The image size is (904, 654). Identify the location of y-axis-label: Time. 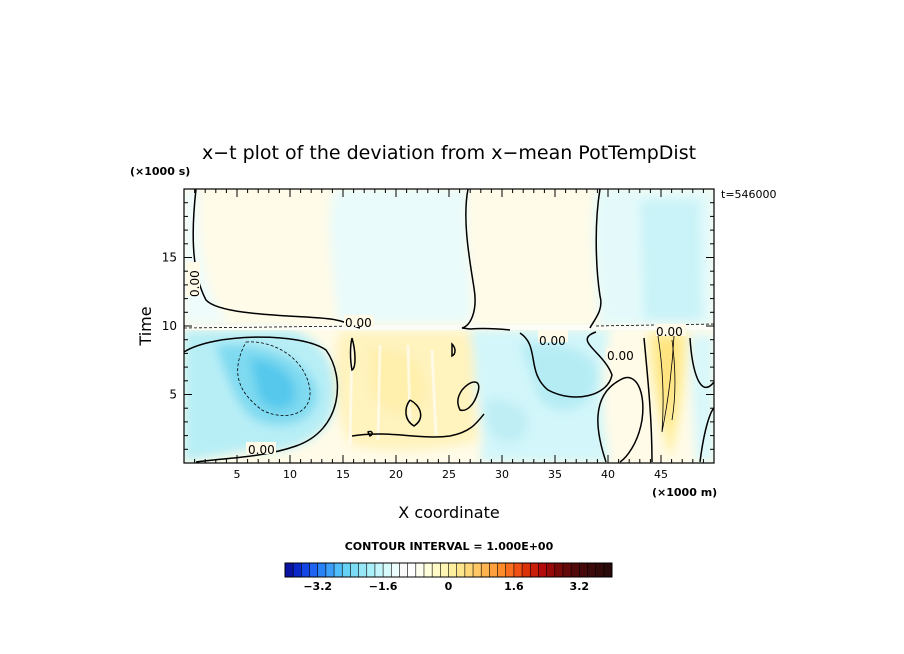
(145, 326).